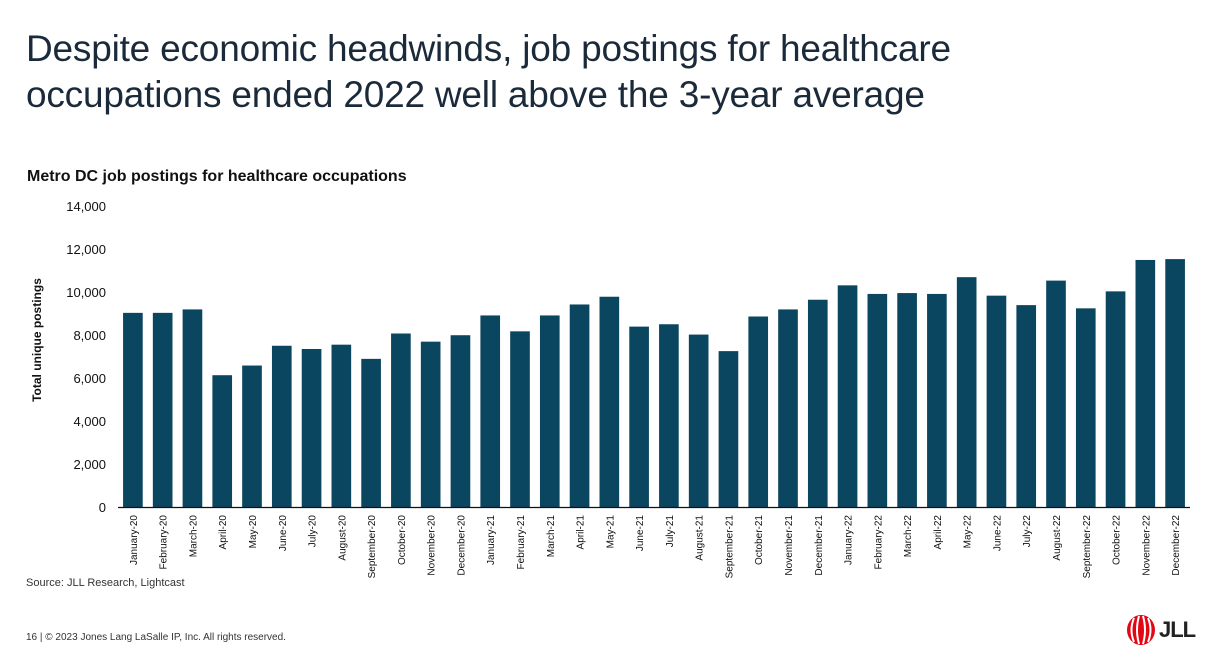 The height and width of the screenshot is (670, 1220). Describe the element at coordinates (581, 532) in the screenshot. I see `x-tick-label: April-21` at that location.